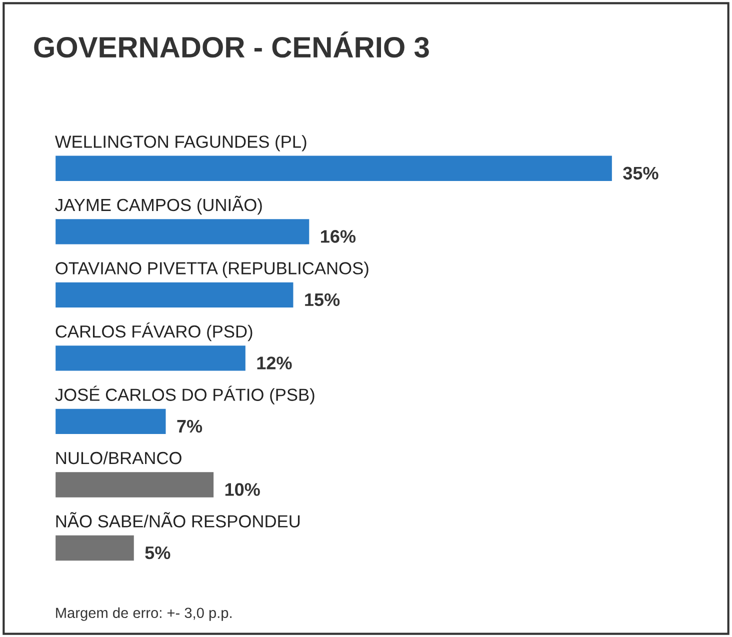  Describe the element at coordinates (178, 520) in the screenshot. I see `y-tick-label: NÃO SABE/NÃO RESPONDEU` at that location.